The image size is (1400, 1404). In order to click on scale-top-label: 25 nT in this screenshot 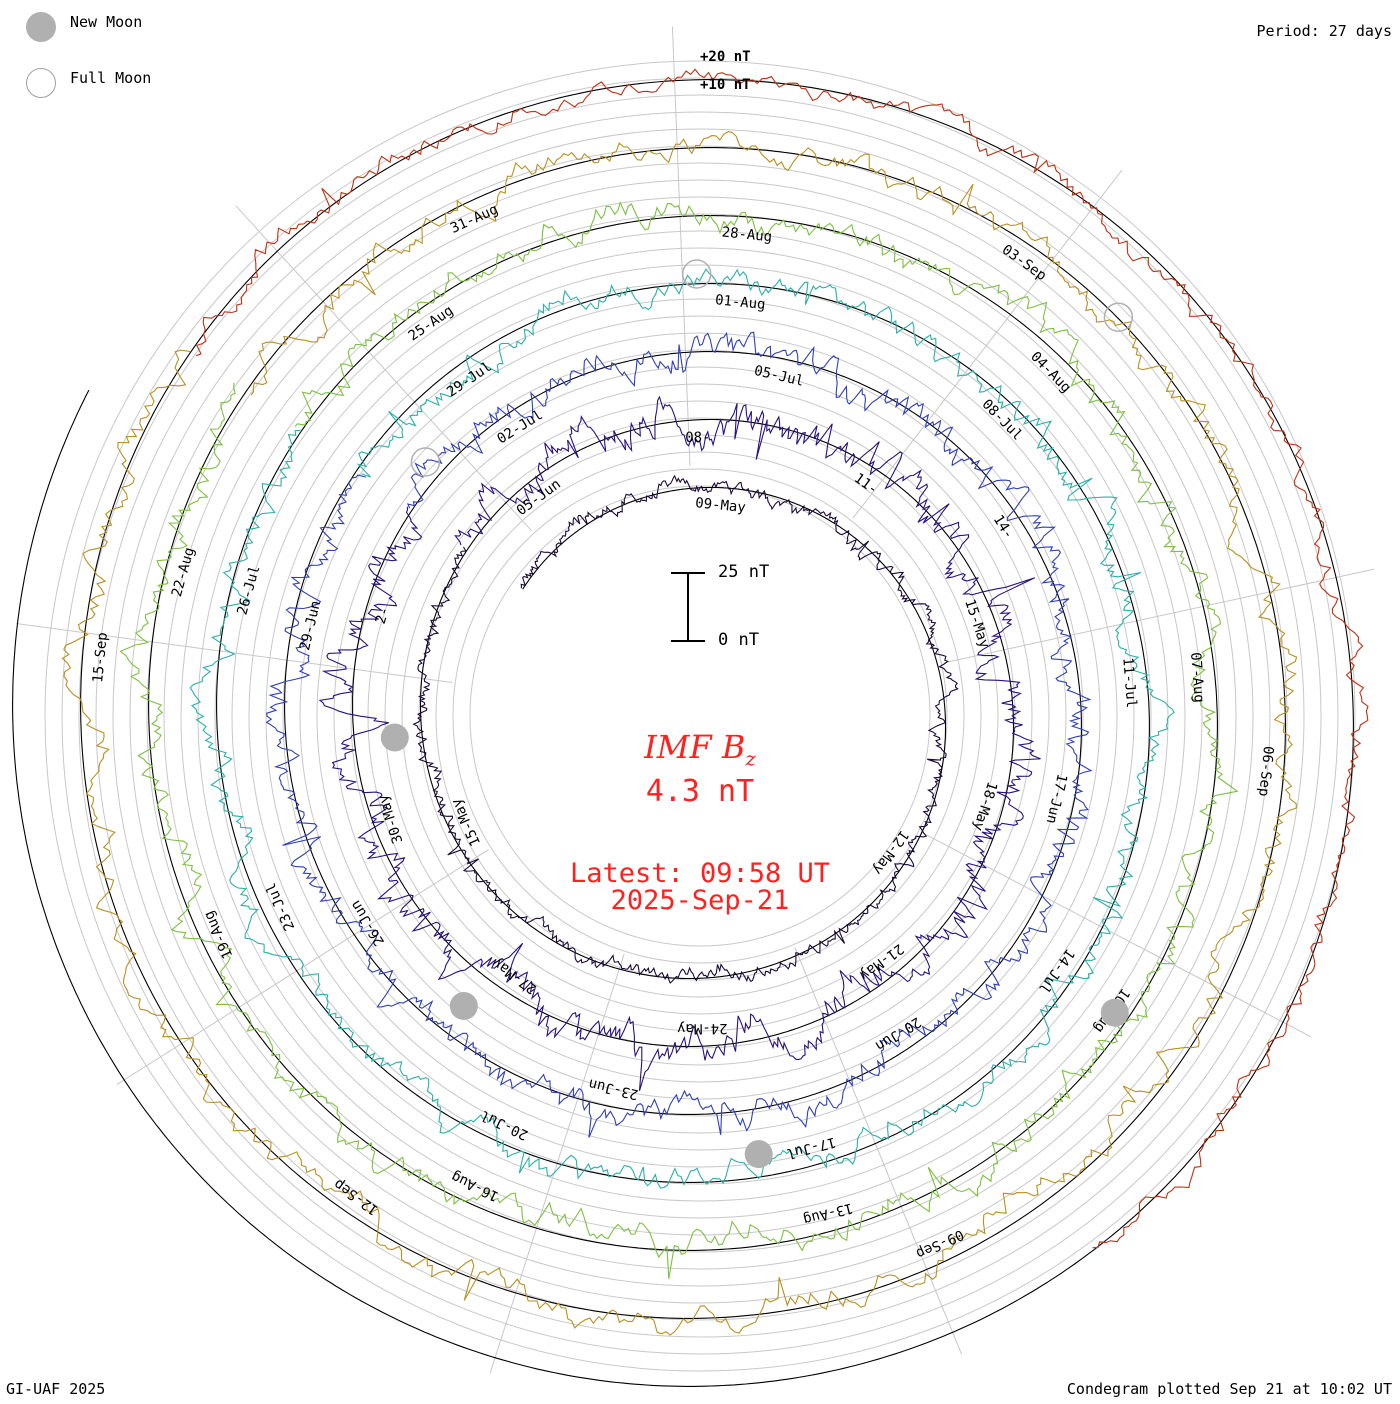, I will do `click(744, 572)`.